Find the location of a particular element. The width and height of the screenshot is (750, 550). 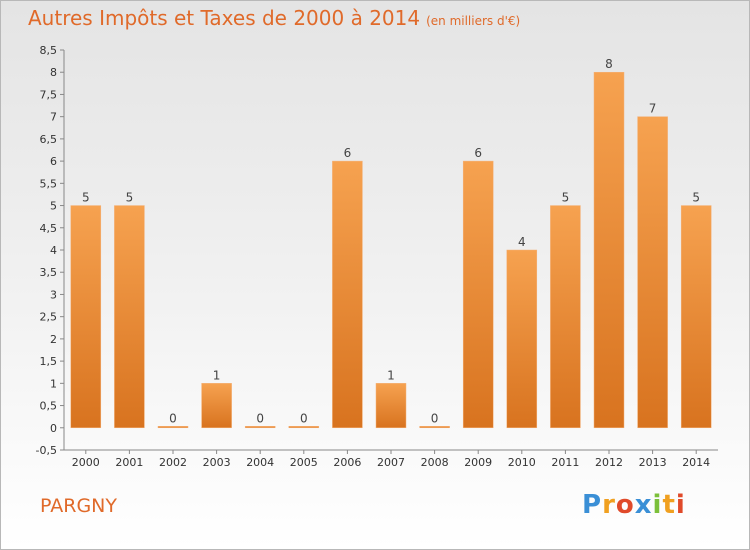

y-tick-label: 7,5 is located at coordinates (49, 94).